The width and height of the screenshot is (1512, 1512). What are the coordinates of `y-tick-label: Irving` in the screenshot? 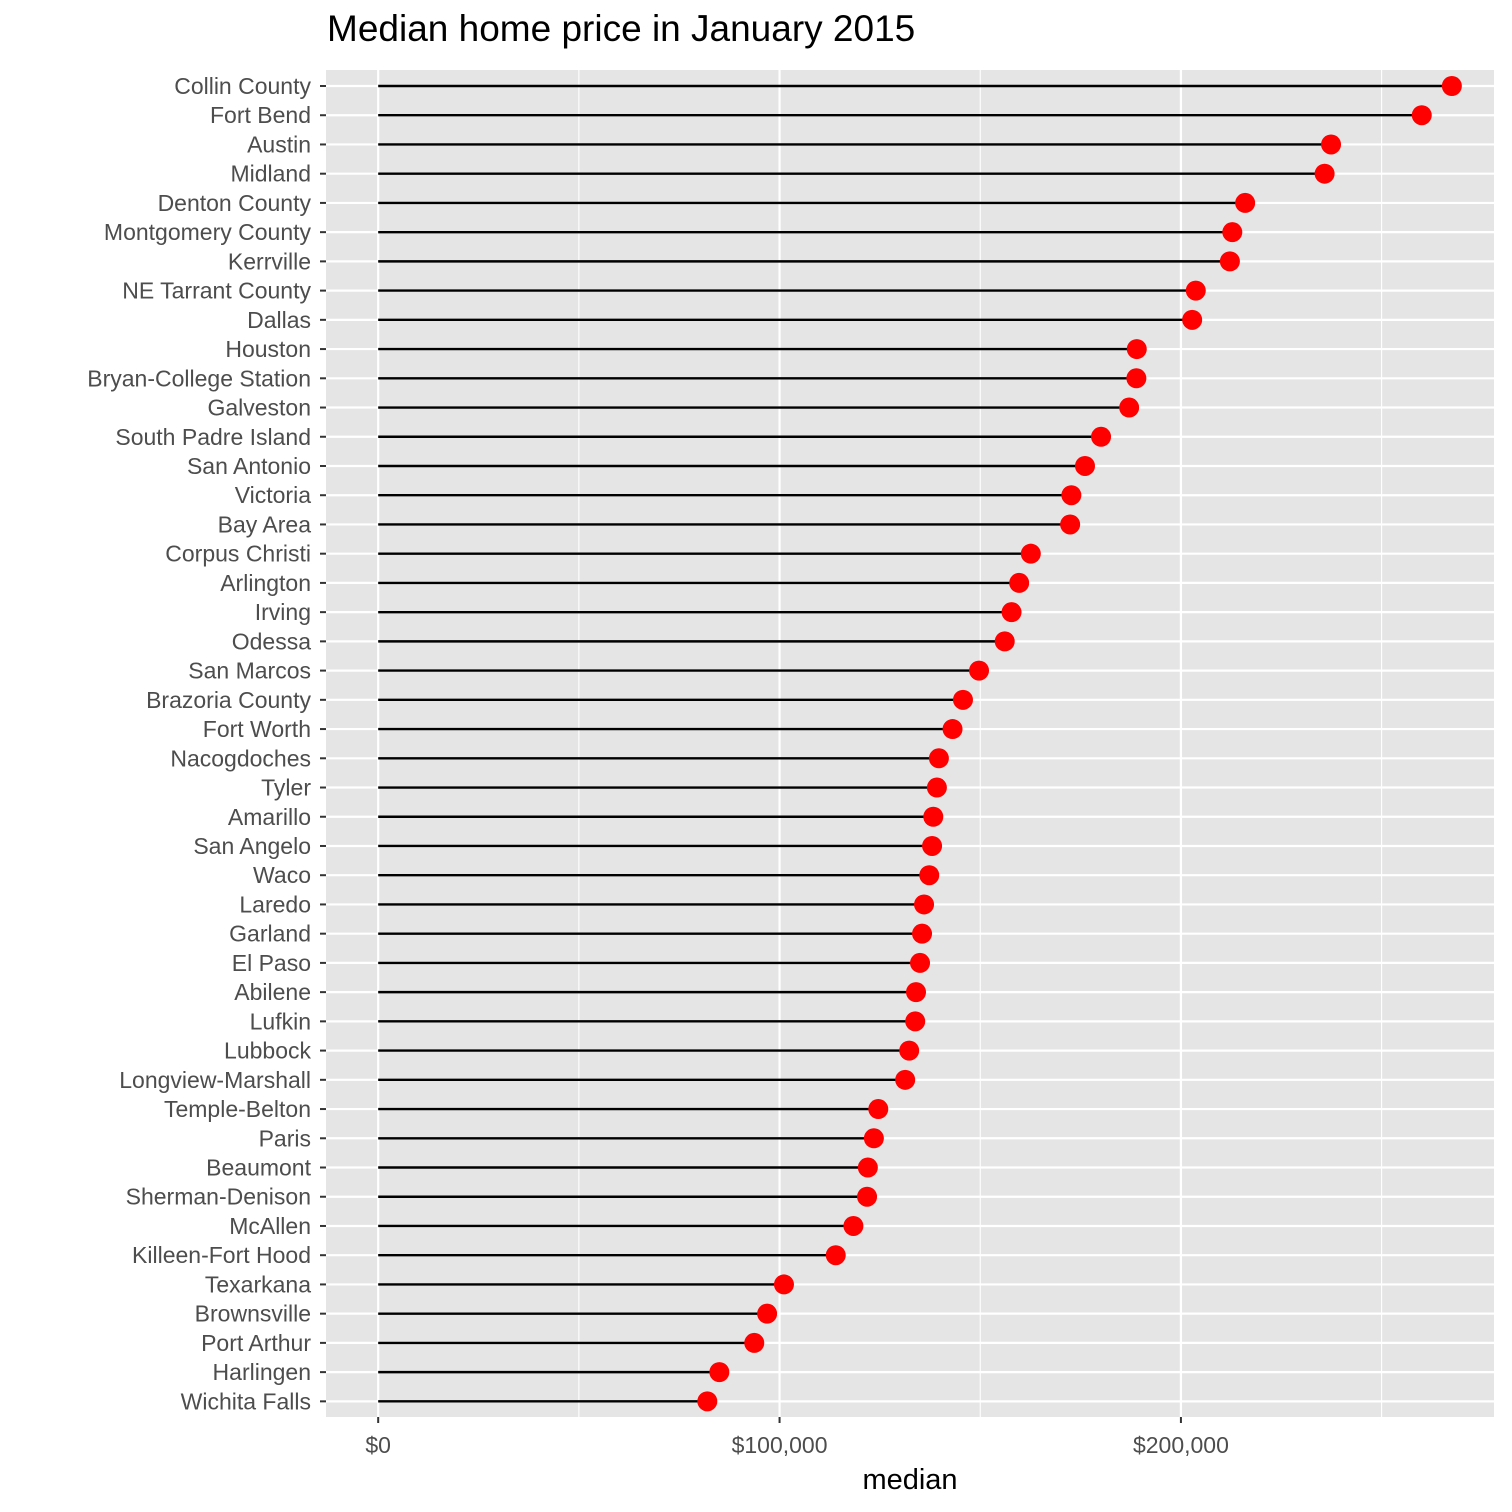 It's located at (283, 612).